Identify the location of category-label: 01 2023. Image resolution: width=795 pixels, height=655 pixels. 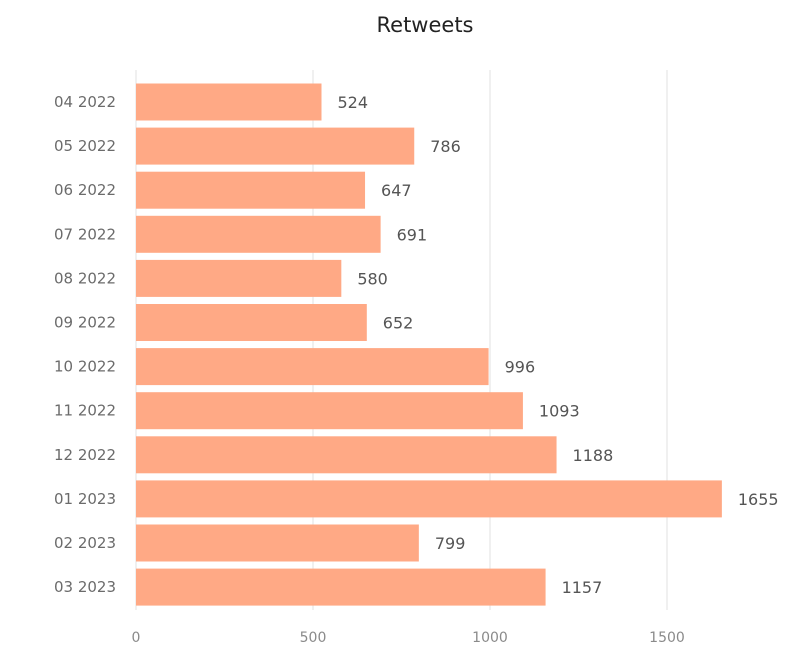
(85, 499).